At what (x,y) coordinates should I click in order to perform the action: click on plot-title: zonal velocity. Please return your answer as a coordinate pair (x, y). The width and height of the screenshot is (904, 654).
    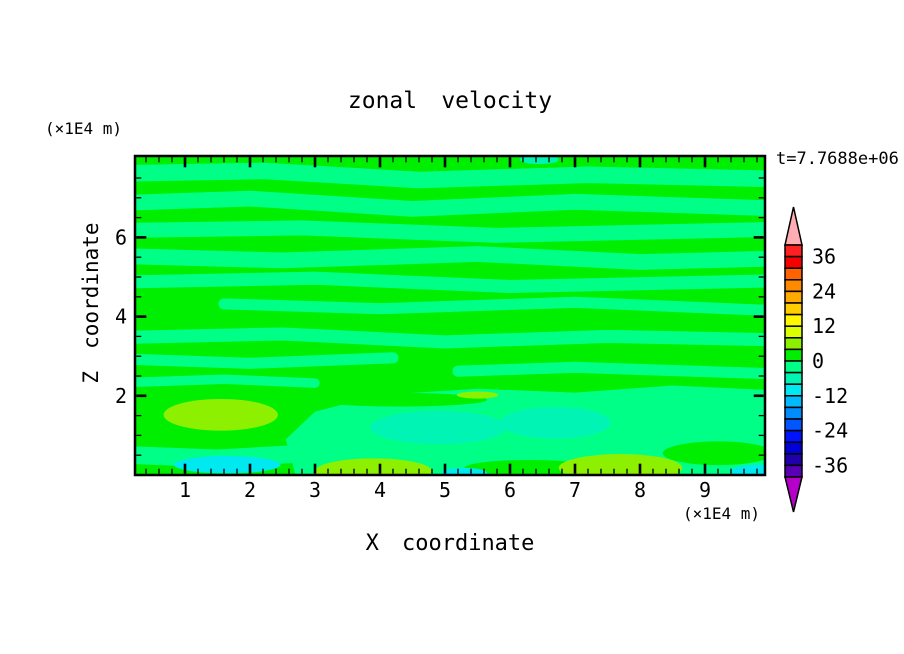
    Looking at the image, I should click on (450, 101).